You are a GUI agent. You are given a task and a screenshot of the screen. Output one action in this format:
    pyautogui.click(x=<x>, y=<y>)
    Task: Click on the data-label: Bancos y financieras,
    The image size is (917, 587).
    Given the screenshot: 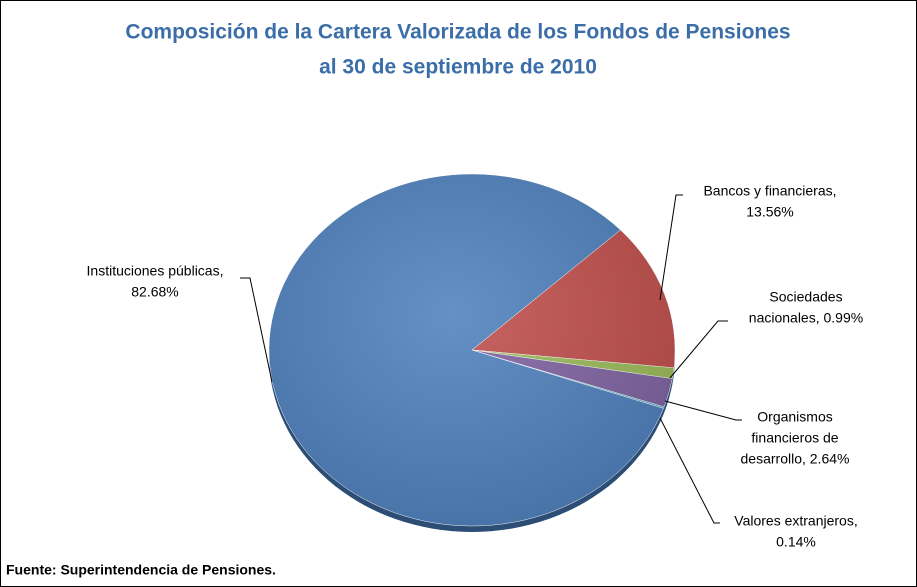 What is the action you would take?
    pyautogui.click(x=769, y=191)
    